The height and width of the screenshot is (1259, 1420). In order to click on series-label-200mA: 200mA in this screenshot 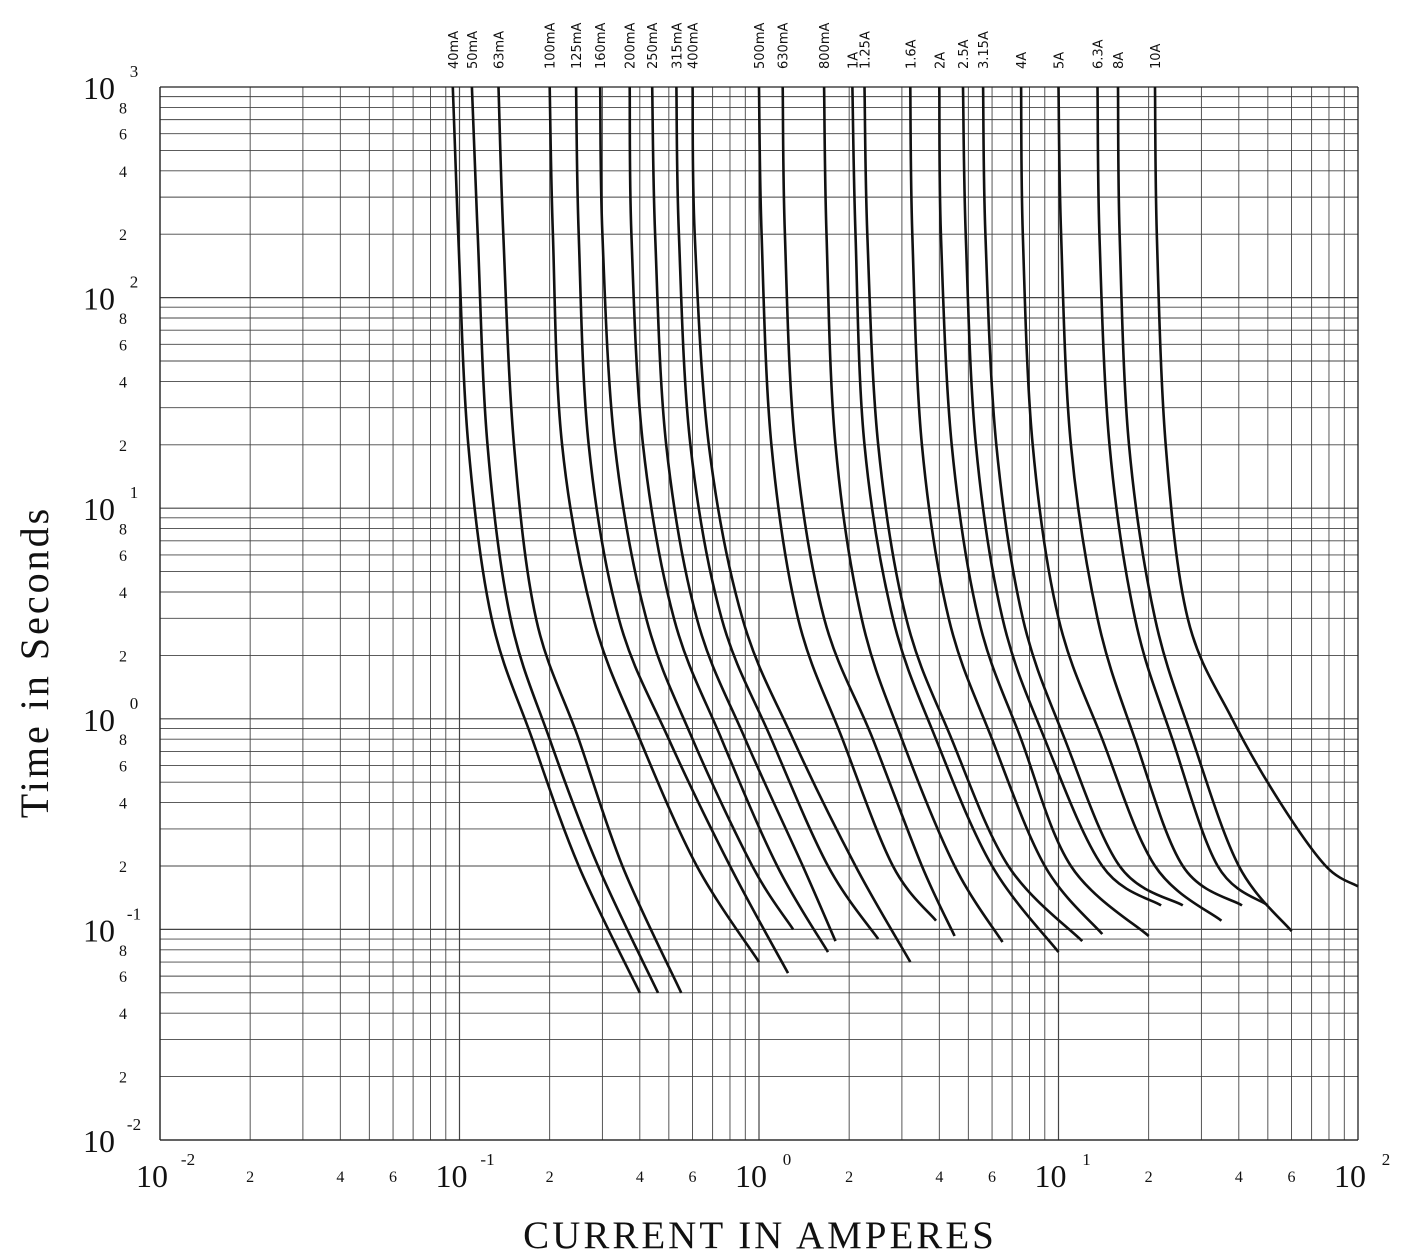, I will do `click(631, 46)`.